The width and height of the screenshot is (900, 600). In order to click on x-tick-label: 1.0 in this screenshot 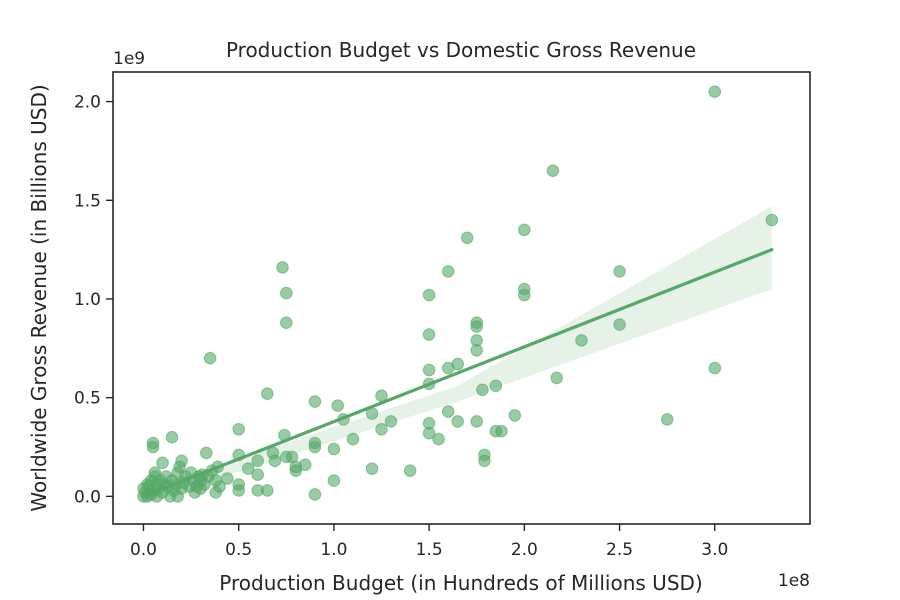, I will do `click(333, 550)`.